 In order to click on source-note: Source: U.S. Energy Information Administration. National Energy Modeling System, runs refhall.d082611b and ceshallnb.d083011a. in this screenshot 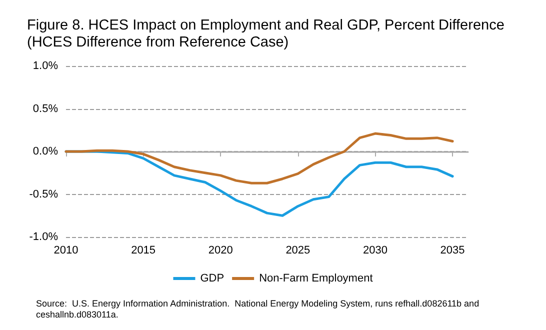, I will do `click(258, 309)`.